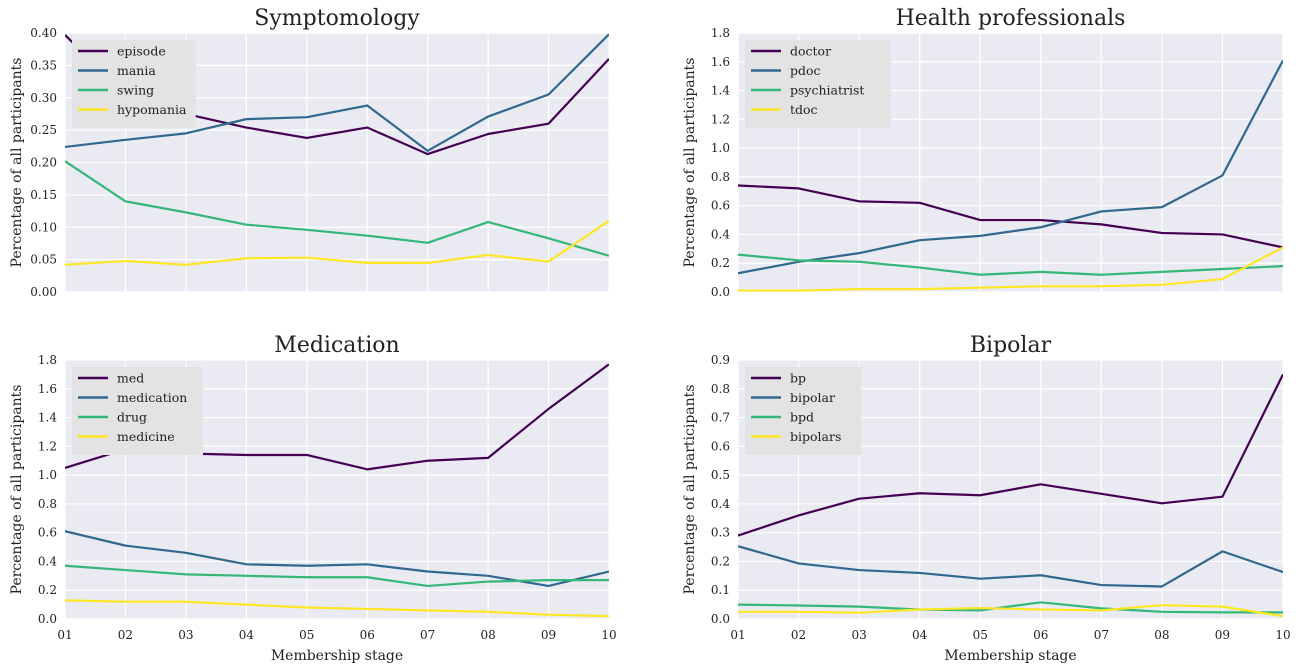  I want to click on chart-title: Symptomology, so click(337, 18).